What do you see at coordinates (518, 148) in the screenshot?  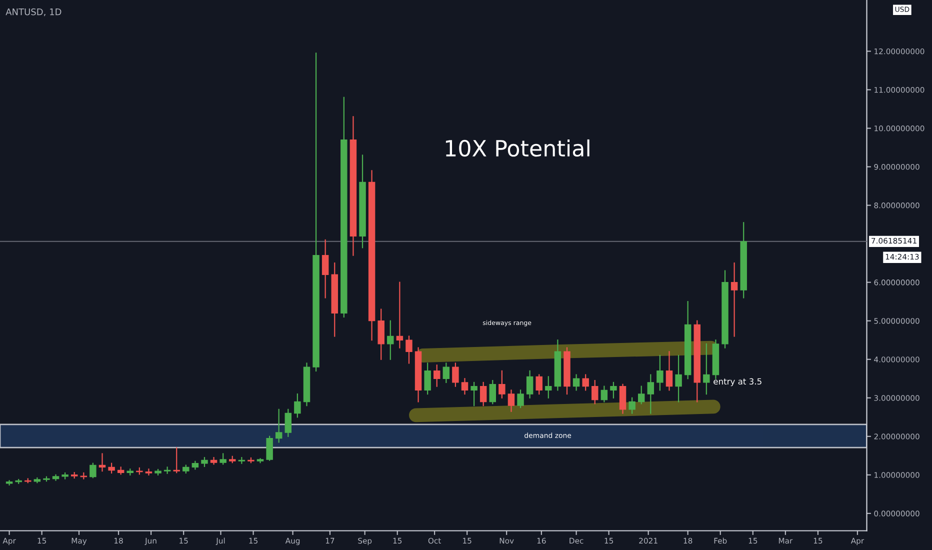 I see `annotation: 10X Potential` at bounding box center [518, 148].